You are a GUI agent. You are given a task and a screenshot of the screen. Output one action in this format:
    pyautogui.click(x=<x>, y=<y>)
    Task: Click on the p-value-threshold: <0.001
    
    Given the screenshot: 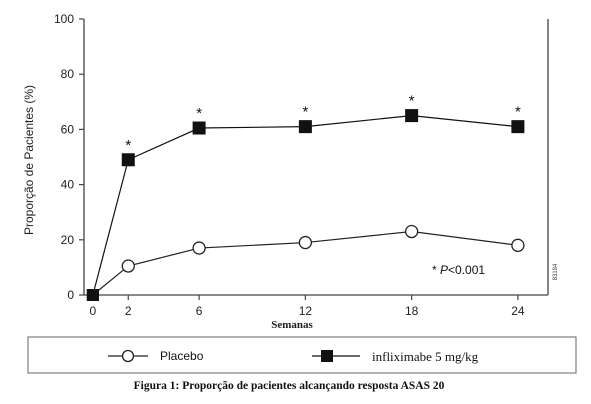 What is the action you would take?
    pyautogui.click(x=466, y=270)
    